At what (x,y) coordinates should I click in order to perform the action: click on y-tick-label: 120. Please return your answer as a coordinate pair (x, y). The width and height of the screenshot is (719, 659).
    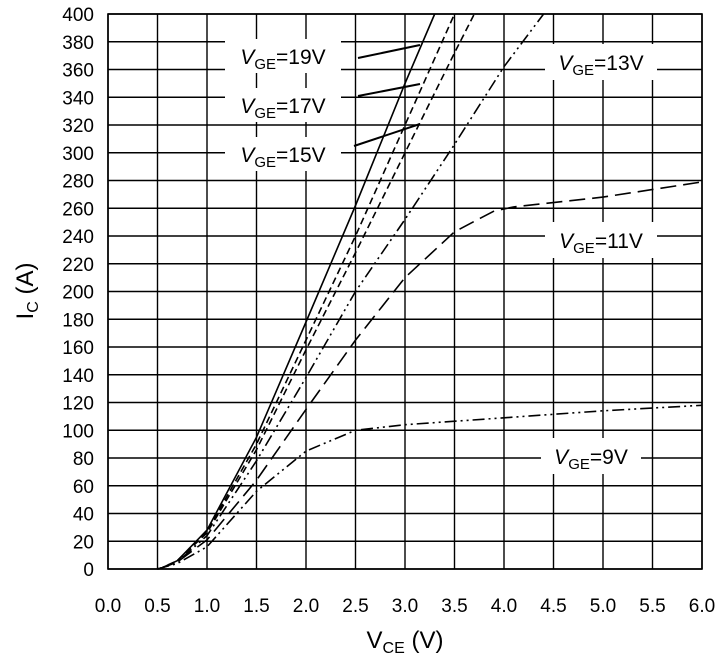
    Looking at the image, I should click on (78, 404).